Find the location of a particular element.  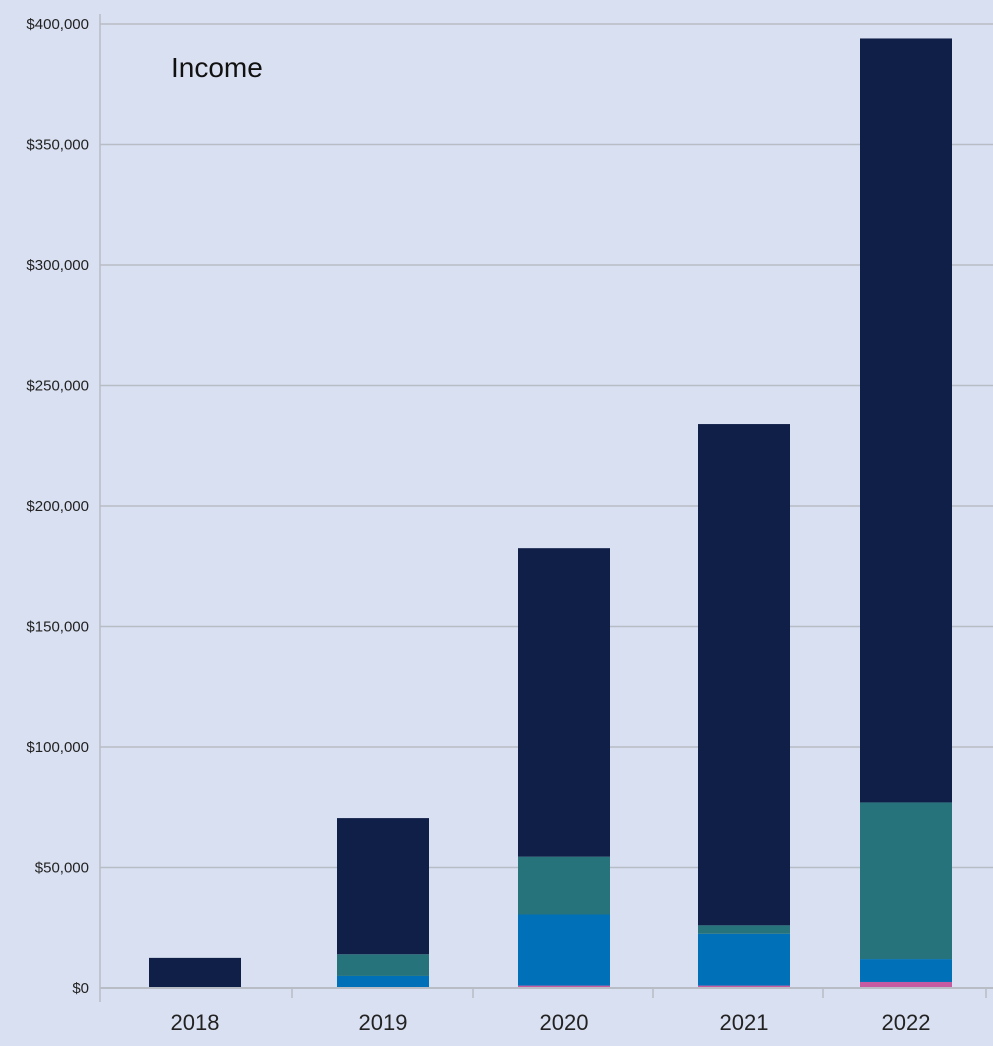

y-tick-label: $250,000 is located at coordinates (57, 386).